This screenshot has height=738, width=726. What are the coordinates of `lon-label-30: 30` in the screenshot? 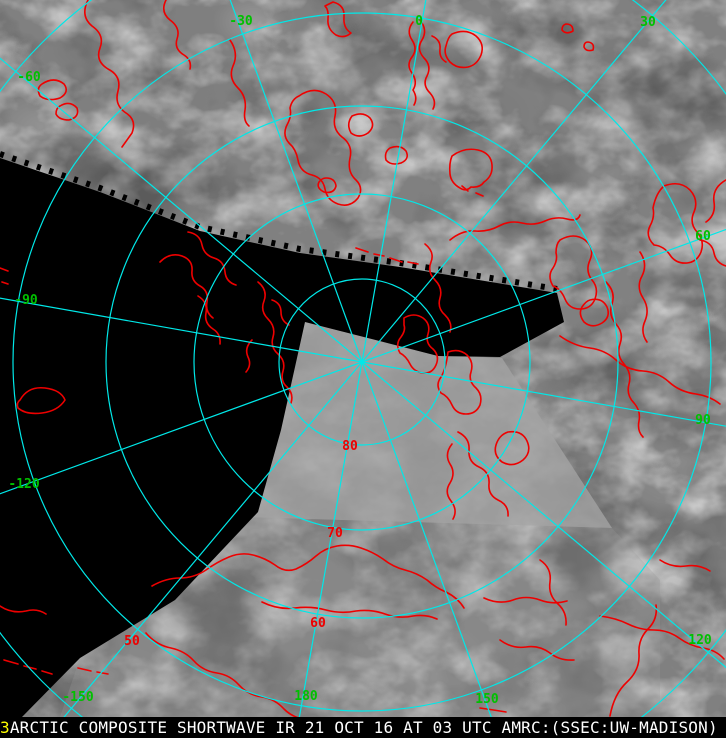 It's located at (648, 22).